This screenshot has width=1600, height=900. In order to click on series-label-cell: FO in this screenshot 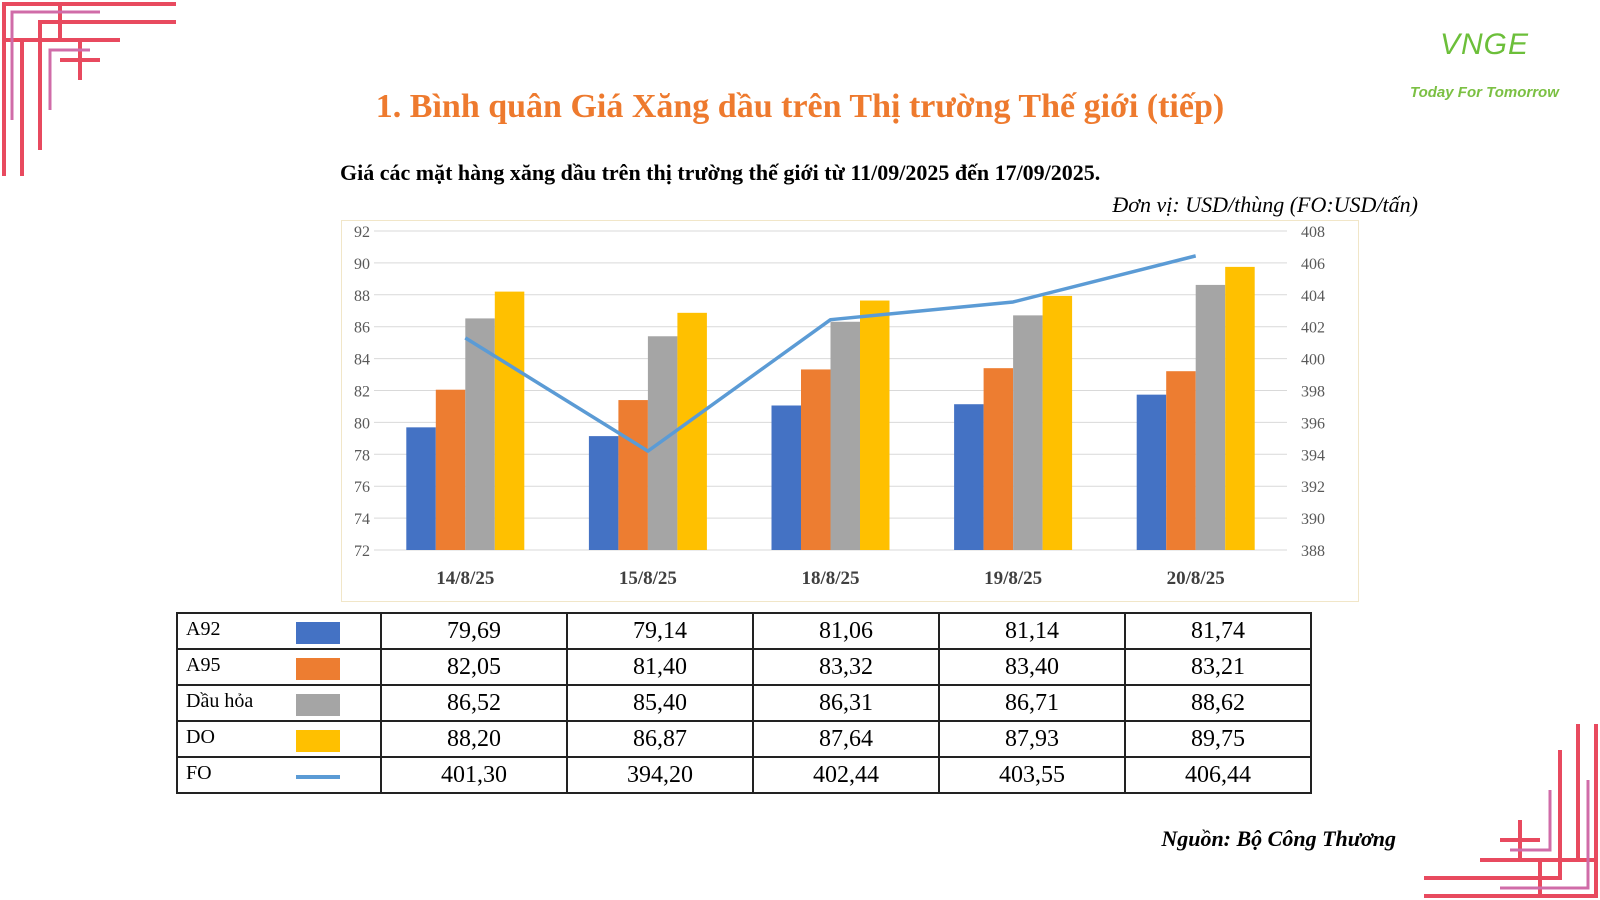, I will do `click(279, 775)`.